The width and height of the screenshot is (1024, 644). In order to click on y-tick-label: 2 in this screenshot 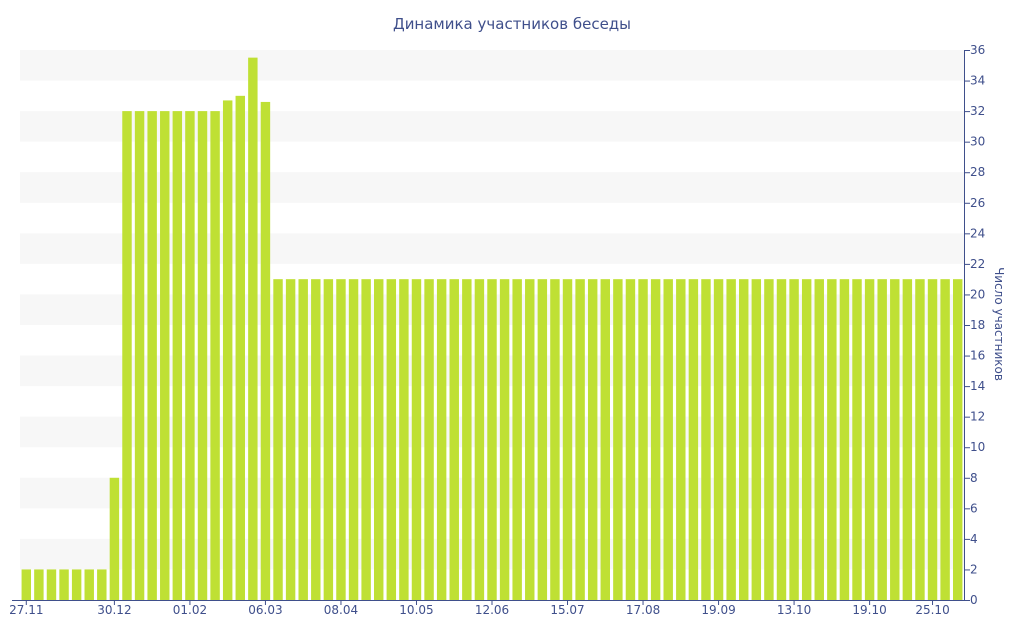, I will do `click(974, 569)`.